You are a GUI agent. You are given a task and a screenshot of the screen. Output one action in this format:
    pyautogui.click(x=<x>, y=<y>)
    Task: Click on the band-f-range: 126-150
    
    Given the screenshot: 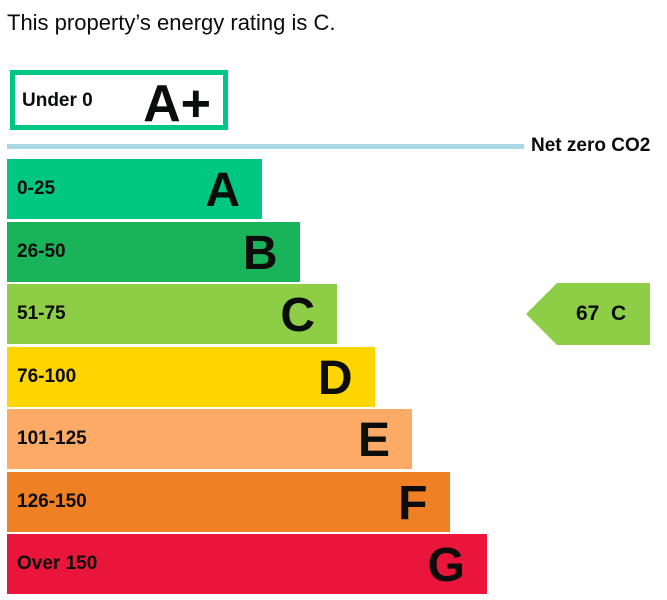 What is the action you would take?
    pyautogui.click(x=52, y=501)
    